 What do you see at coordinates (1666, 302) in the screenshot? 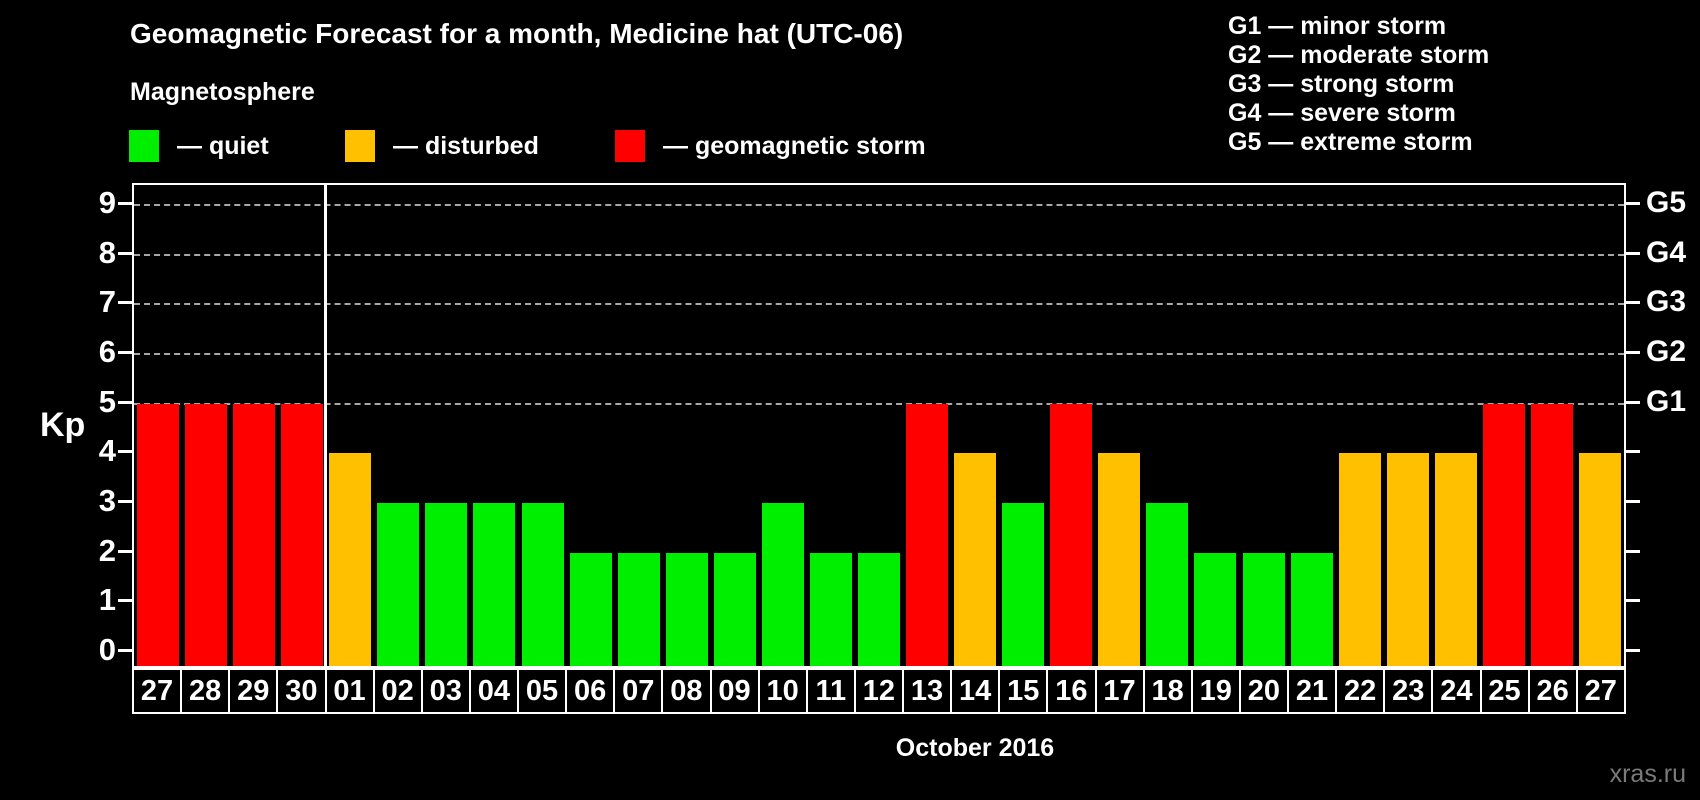
I see `g-scale-axis-label-g3: G3` at bounding box center [1666, 302].